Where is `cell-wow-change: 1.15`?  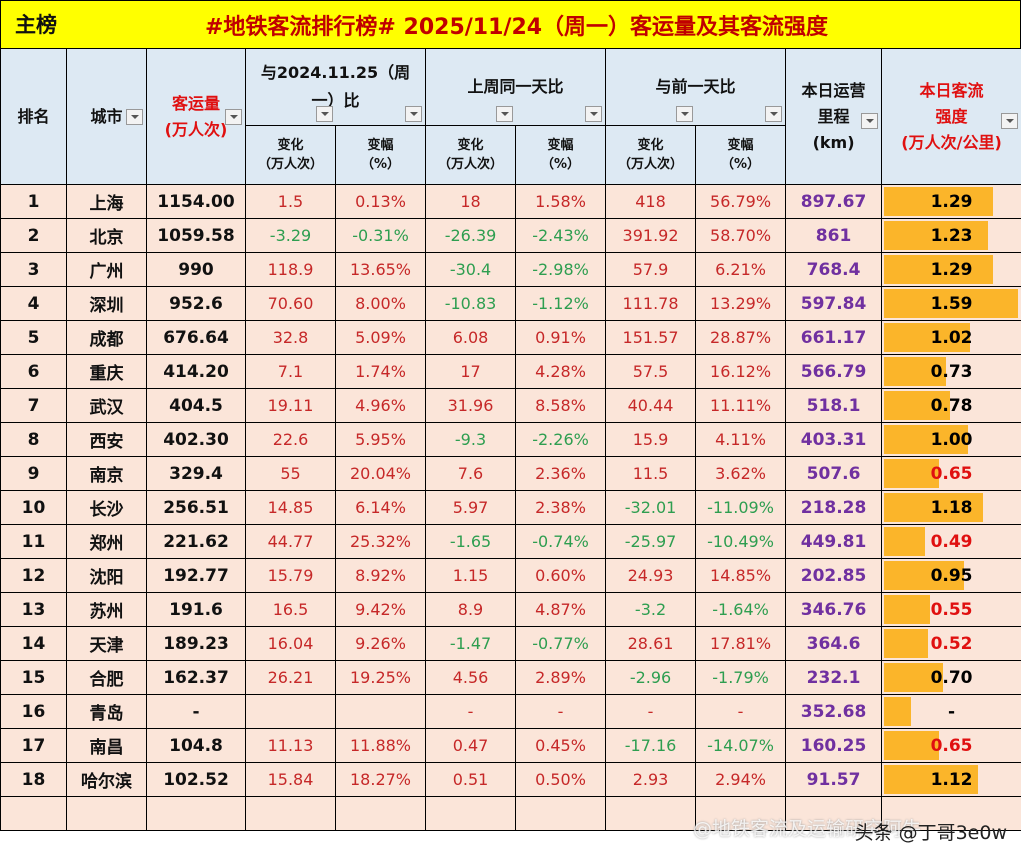 cell-wow-change: 1.15 is located at coordinates (471, 575).